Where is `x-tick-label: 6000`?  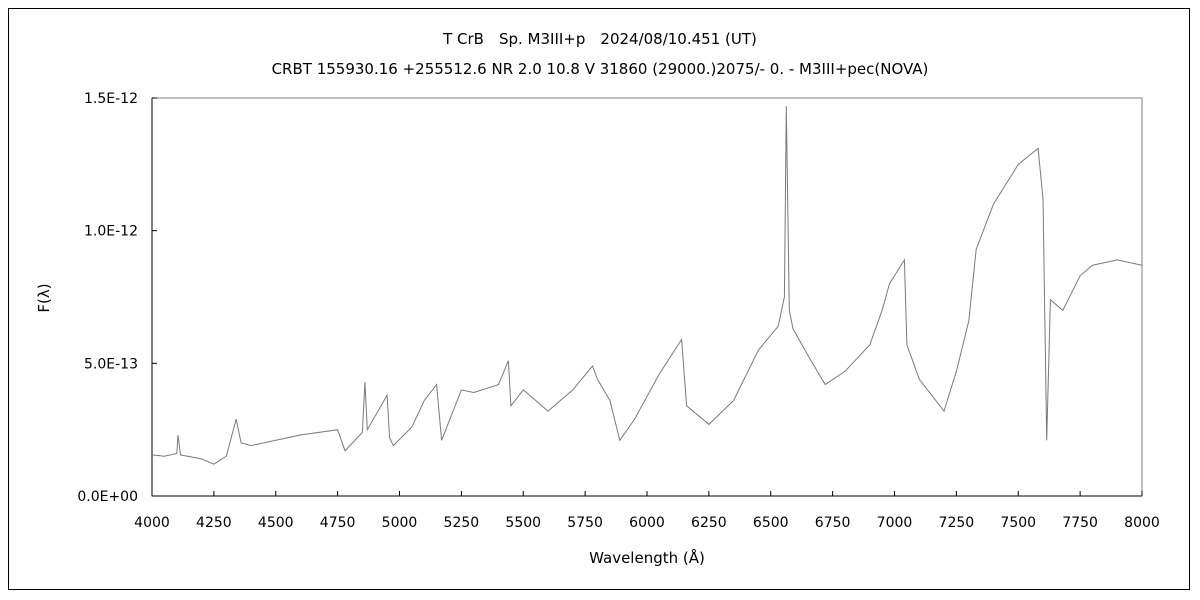 x-tick-label: 6000 is located at coordinates (647, 523).